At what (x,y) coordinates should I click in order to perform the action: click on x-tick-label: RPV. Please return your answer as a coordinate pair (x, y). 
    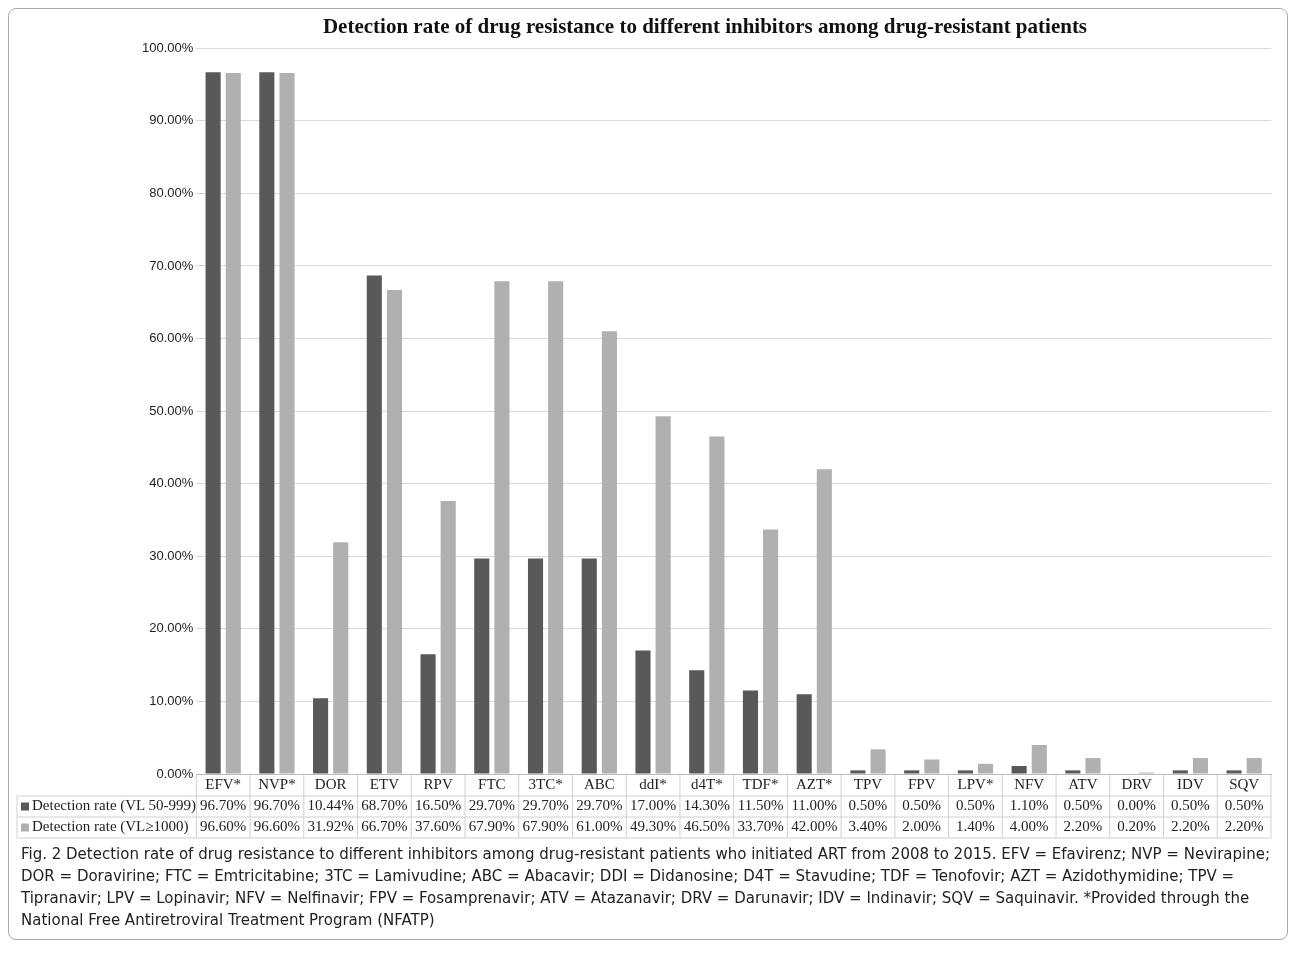
    Looking at the image, I should click on (438, 784).